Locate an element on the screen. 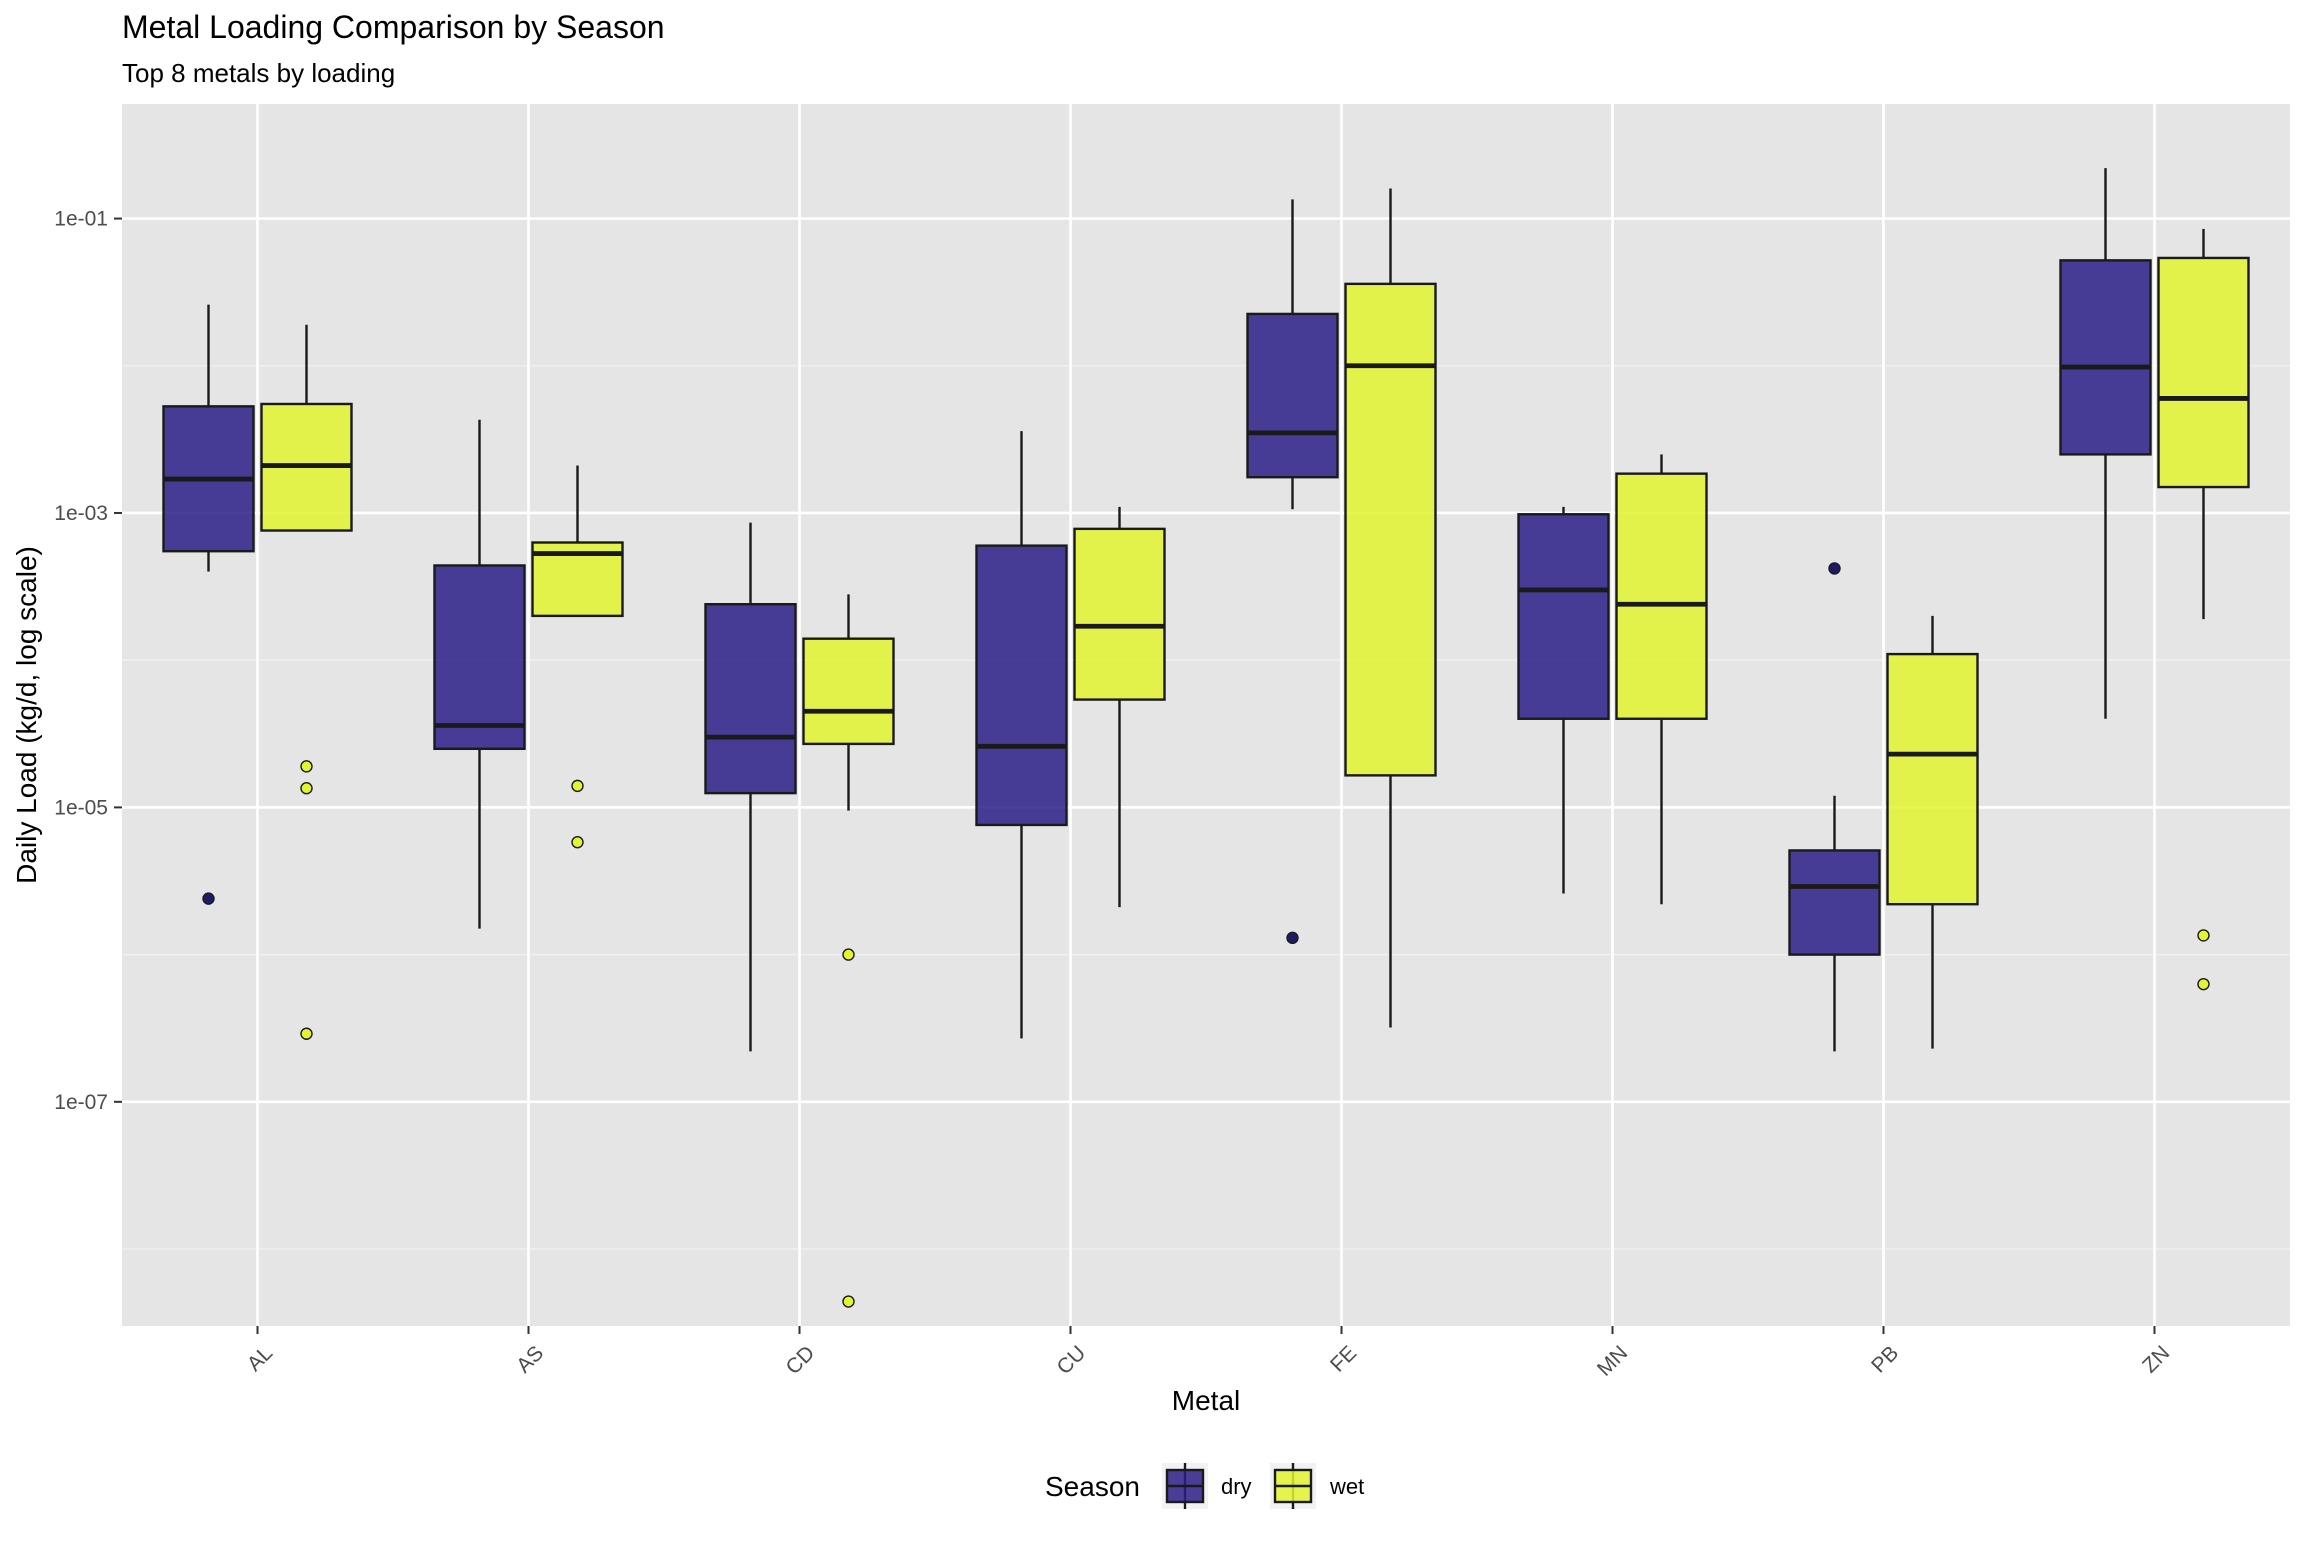 The image size is (2304, 1541). x-tick-label: CU is located at coordinates (1072, 1360).